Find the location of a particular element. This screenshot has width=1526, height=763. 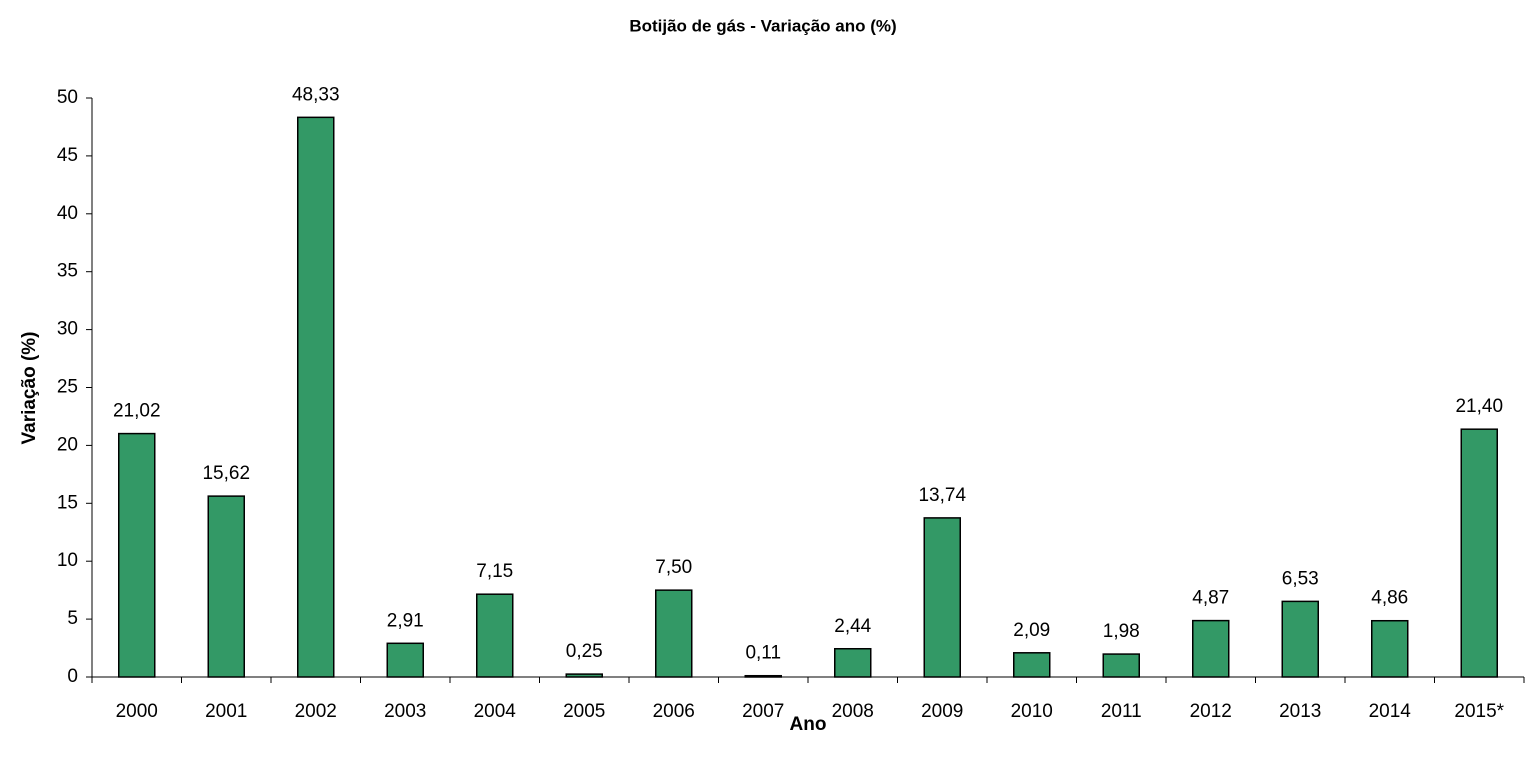

value-label: 2,91 is located at coordinates (405, 620).